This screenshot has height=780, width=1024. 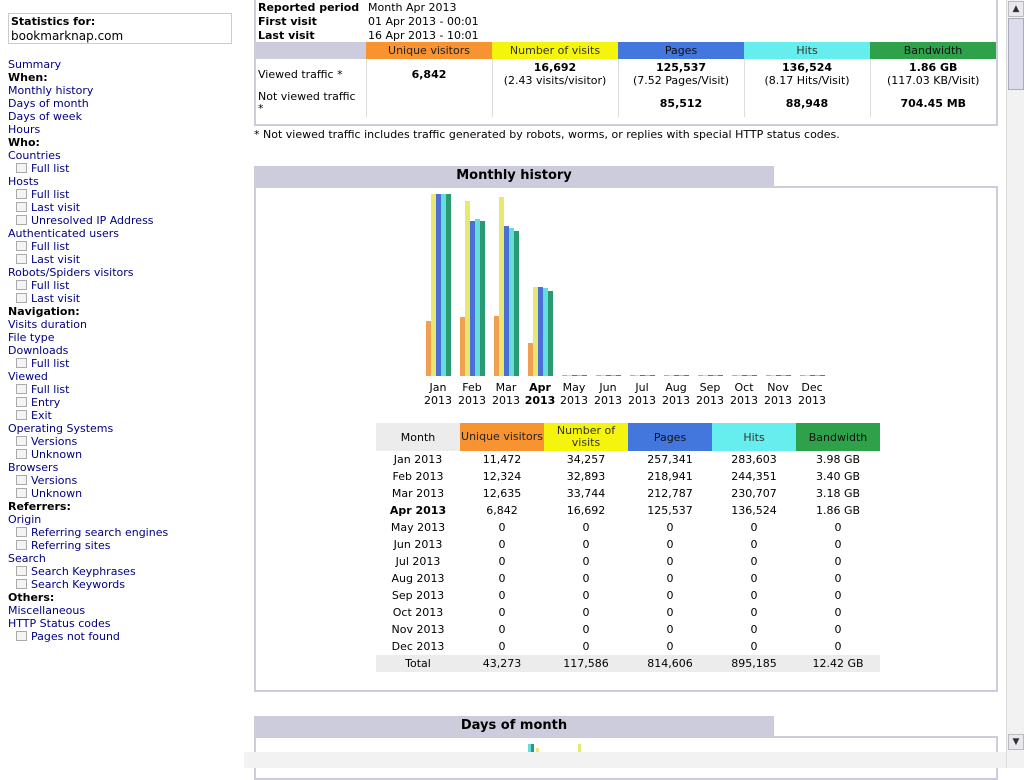 What do you see at coordinates (428, 348) in the screenshot?
I see `bar-unique-visitors-jan` at bounding box center [428, 348].